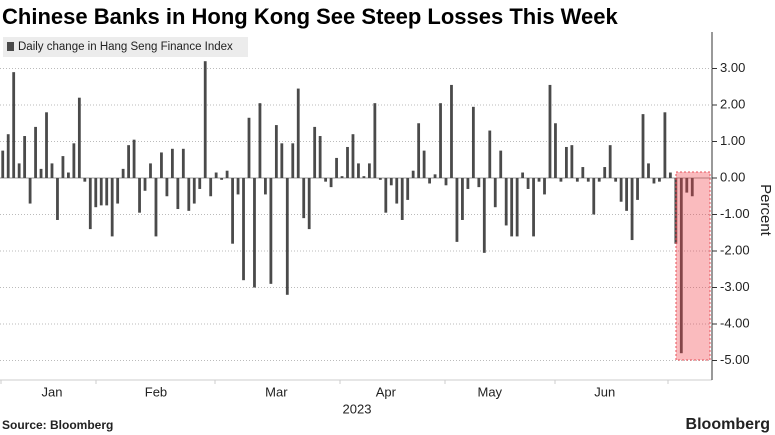 The width and height of the screenshot is (775, 435). What do you see at coordinates (732, 103) in the screenshot?
I see `y-tick-label: 2.00` at bounding box center [732, 103].